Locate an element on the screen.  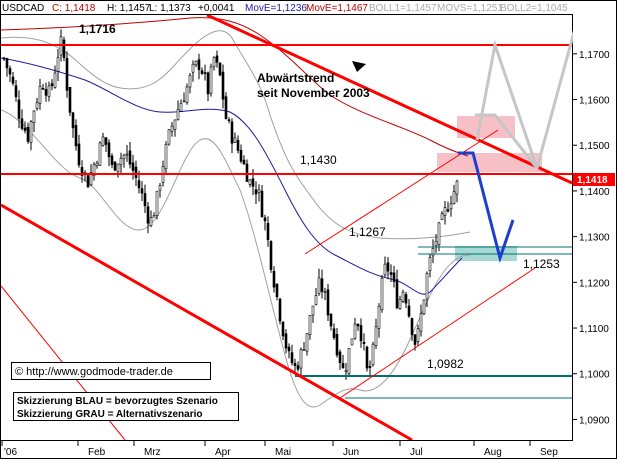
y-tick-label: 1,1300 is located at coordinates (594, 238).